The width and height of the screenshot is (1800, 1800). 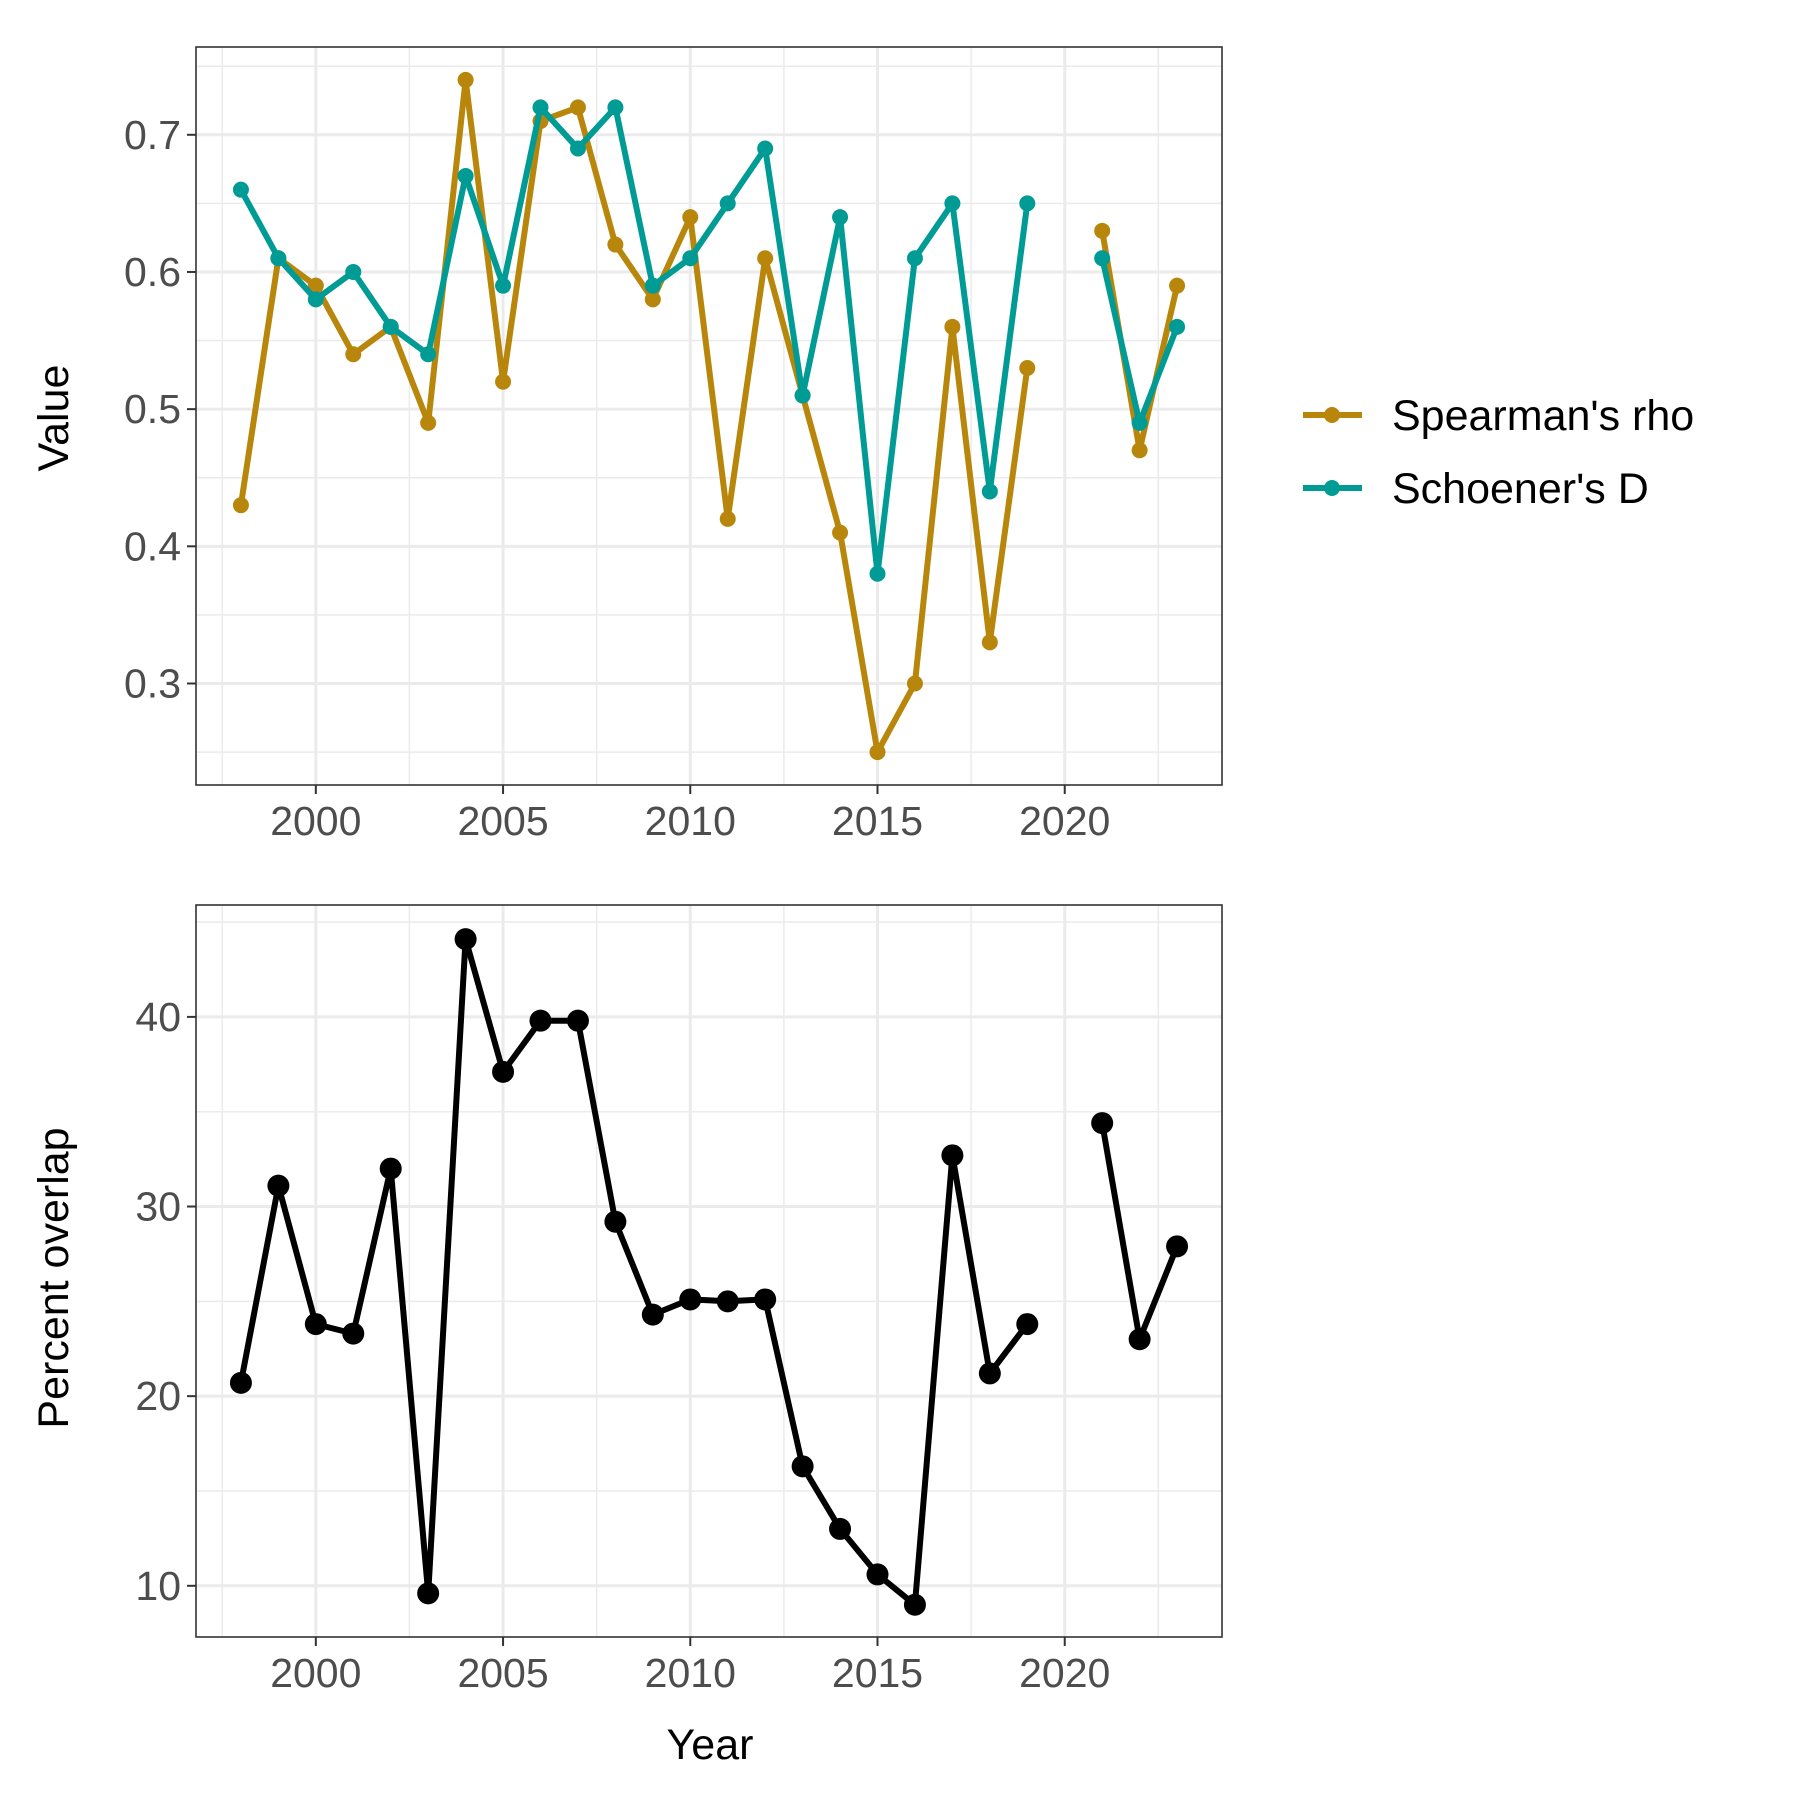 I want to click on legend-key-point-spearmans-rho, so click(x=1332, y=415).